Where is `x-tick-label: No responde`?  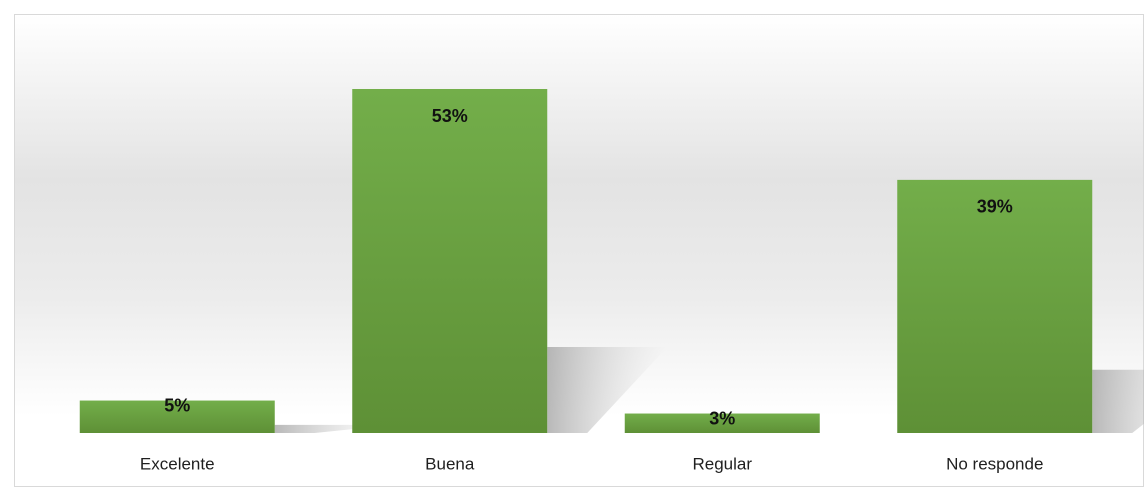 x-tick-label: No responde is located at coordinates (994, 463).